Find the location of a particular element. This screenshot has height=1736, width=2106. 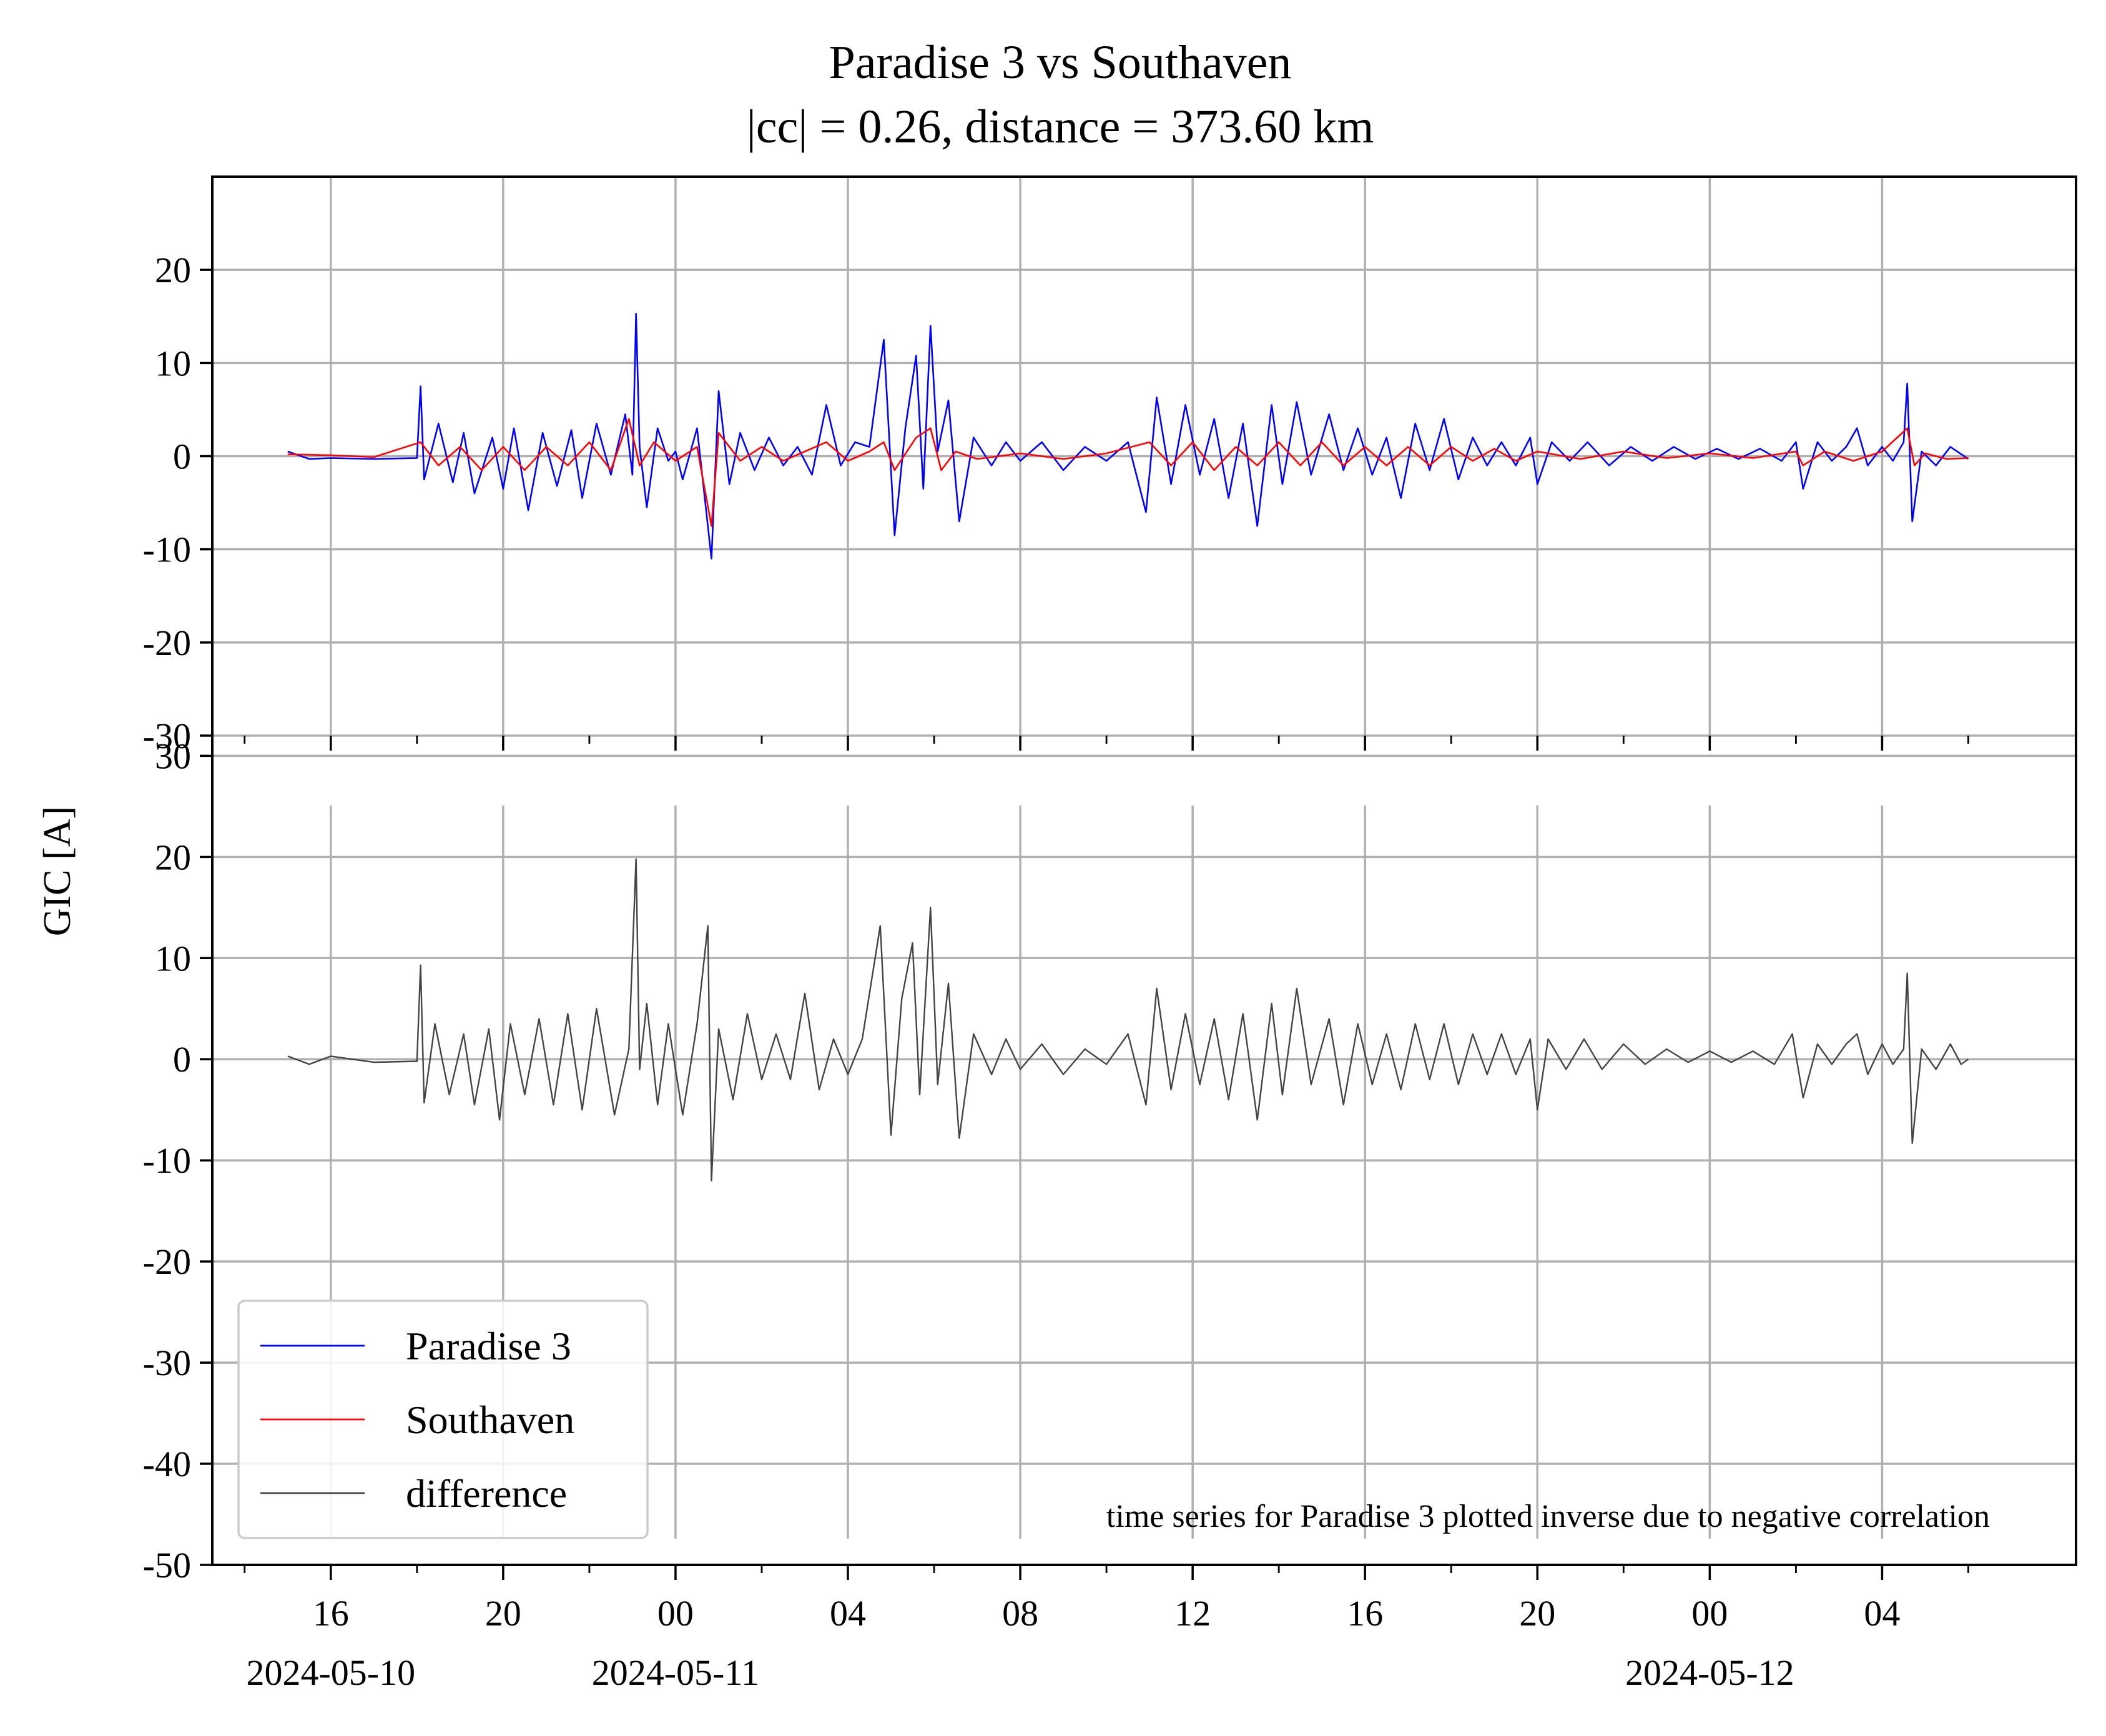

y-tick-label-top: -10 is located at coordinates (167, 550).